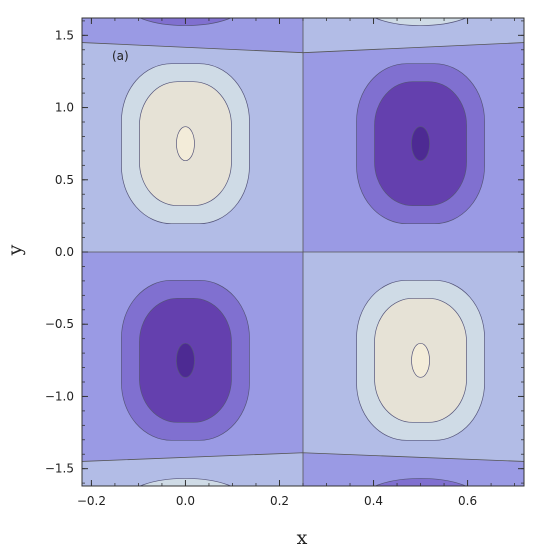 The width and height of the screenshot is (543, 550). I want to click on y-tick-label: −1.5, so click(59, 469).